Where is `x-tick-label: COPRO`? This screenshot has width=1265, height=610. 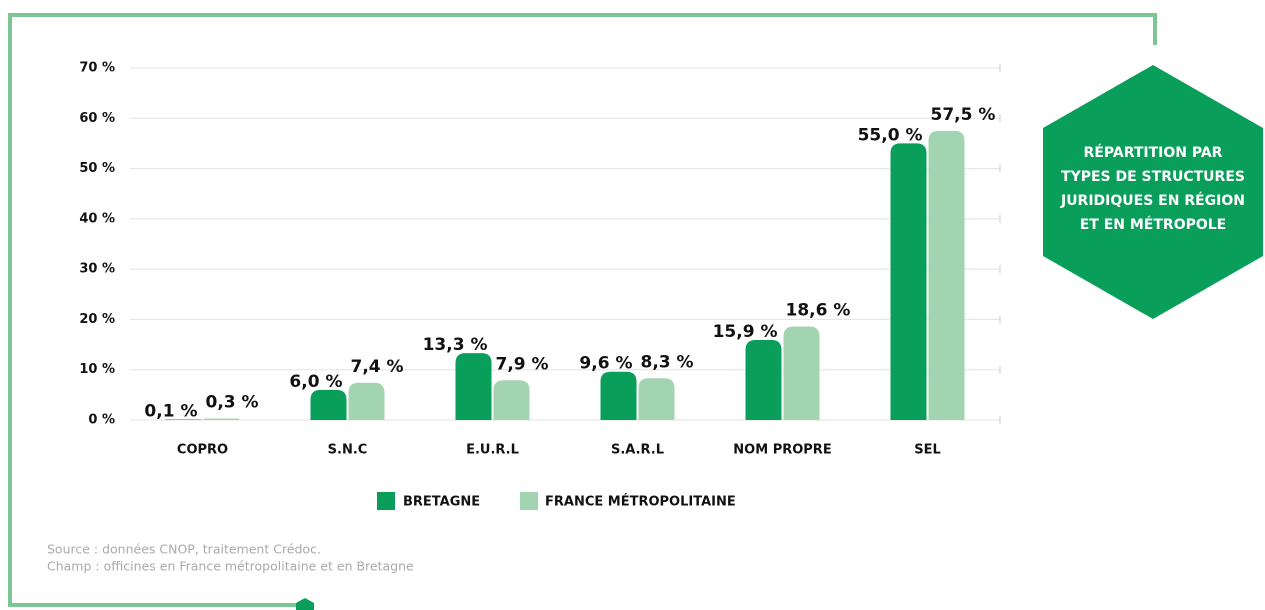 x-tick-label: COPRO is located at coordinates (202, 450).